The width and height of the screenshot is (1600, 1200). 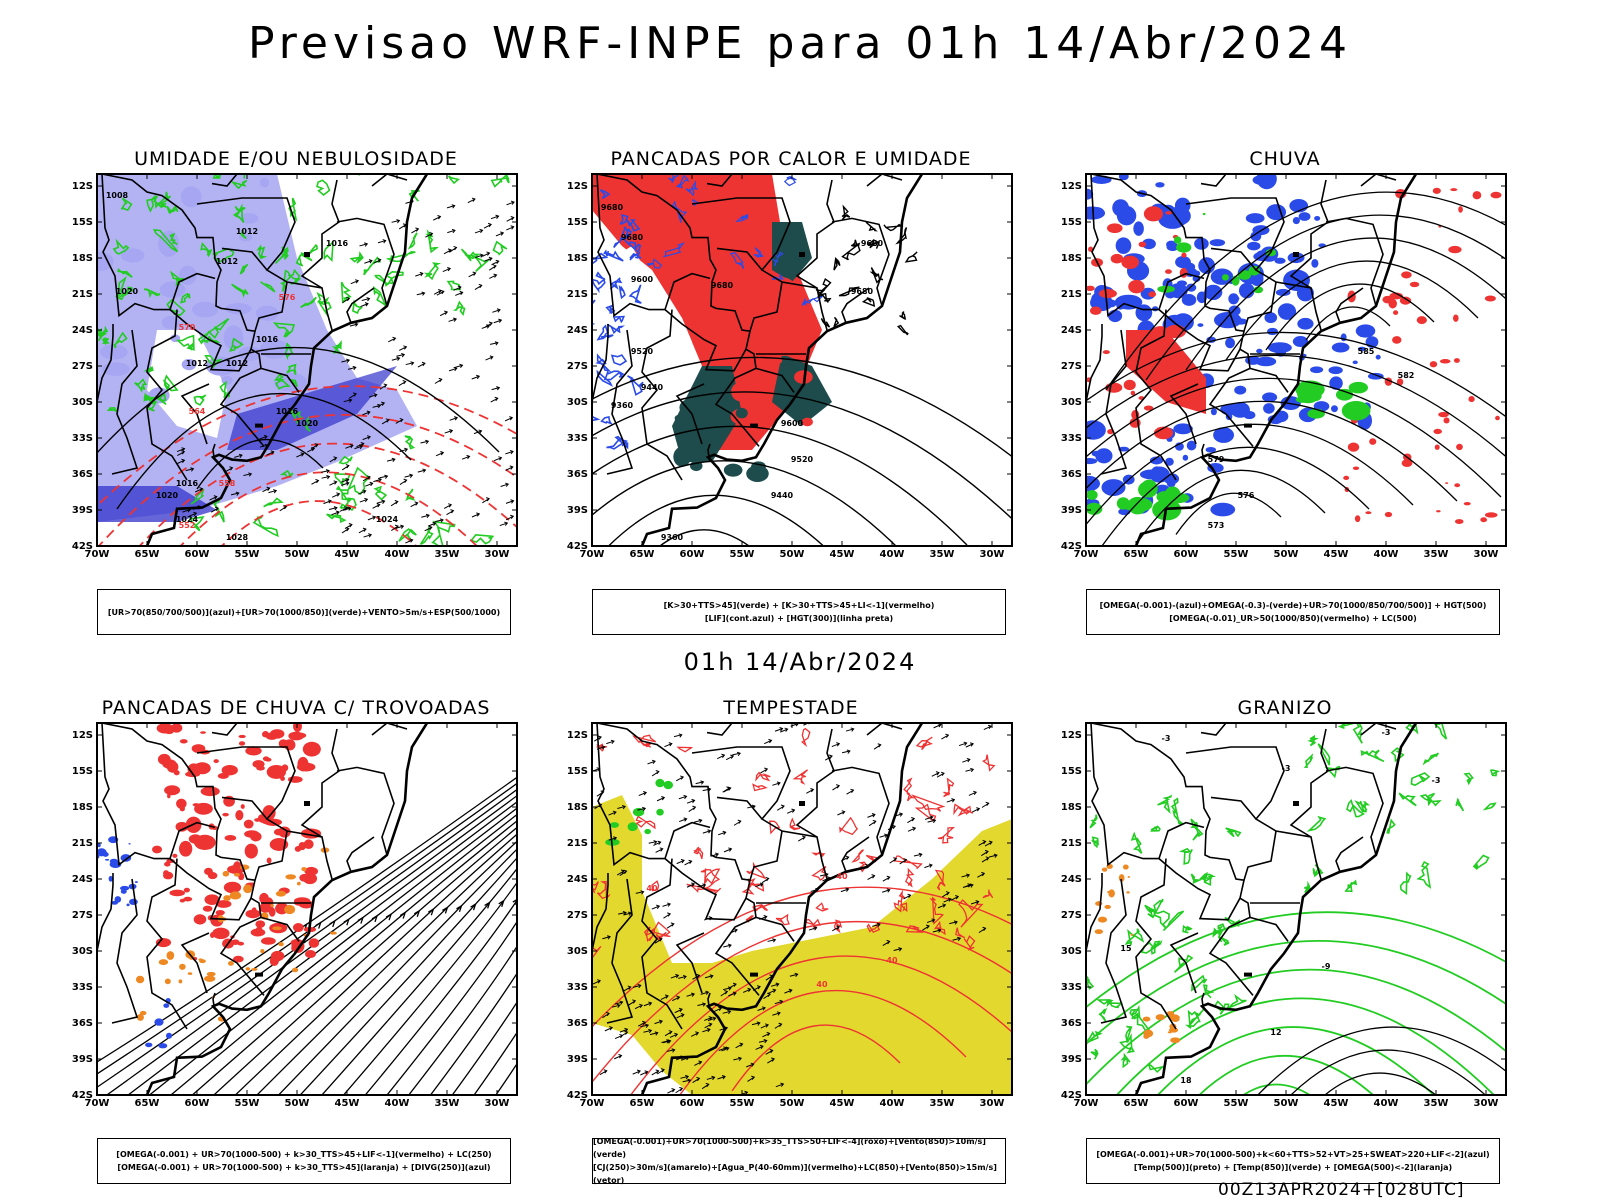 What do you see at coordinates (577, 735) in the screenshot?
I see `lat-label: 12S` at bounding box center [577, 735].